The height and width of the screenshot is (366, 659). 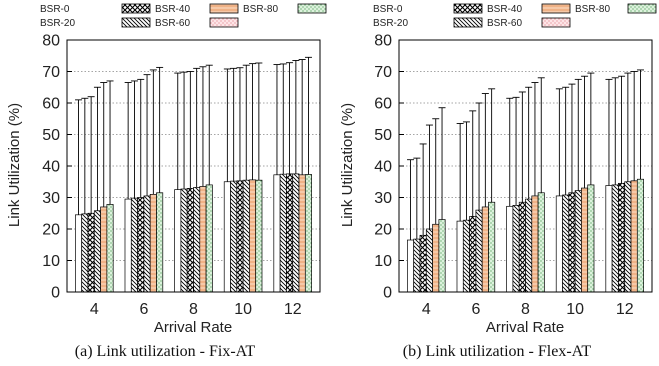 What do you see at coordinates (390, 23) in the screenshot?
I see `legend-label-bsr-20: BSR-20` at bounding box center [390, 23].